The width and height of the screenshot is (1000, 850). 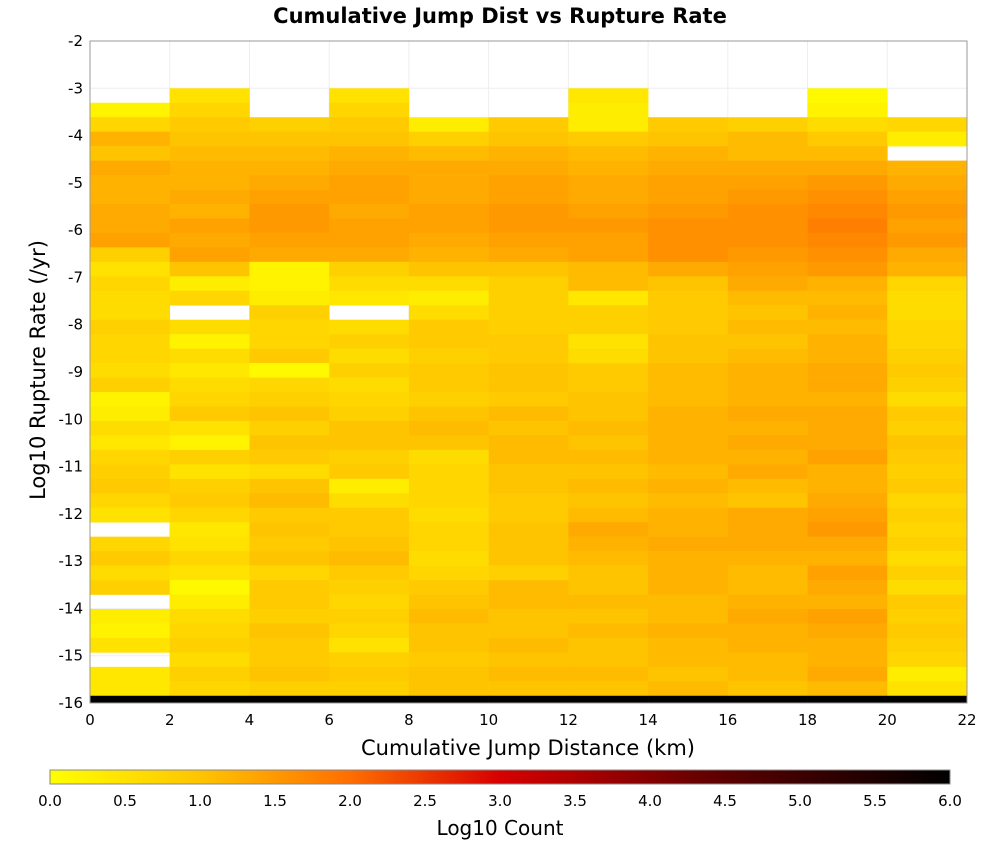 What do you see at coordinates (725, 801) in the screenshot?
I see `colorbar-tick-label: 4.5` at bounding box center [725, 801].